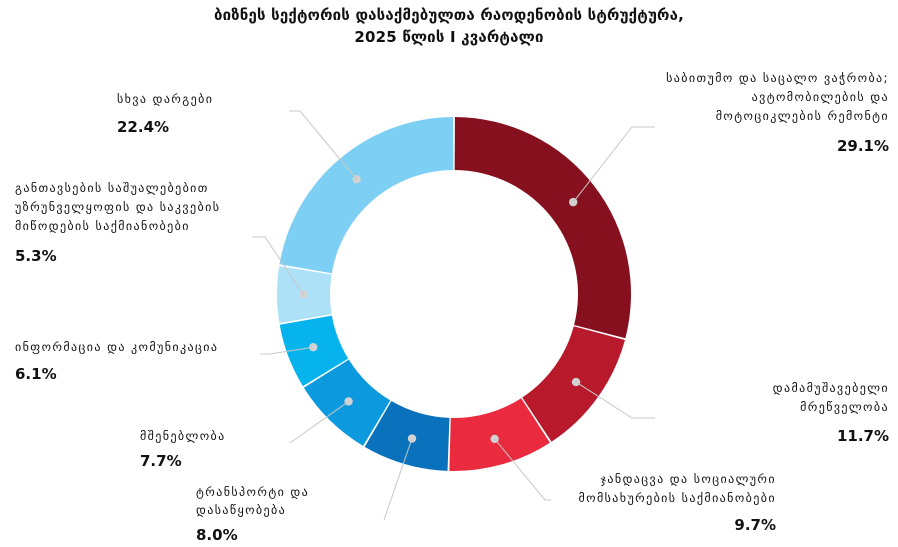  I want to click on slice-label-7-line-2: უზრუნველყოფის და საკვების, so click(117, 207).